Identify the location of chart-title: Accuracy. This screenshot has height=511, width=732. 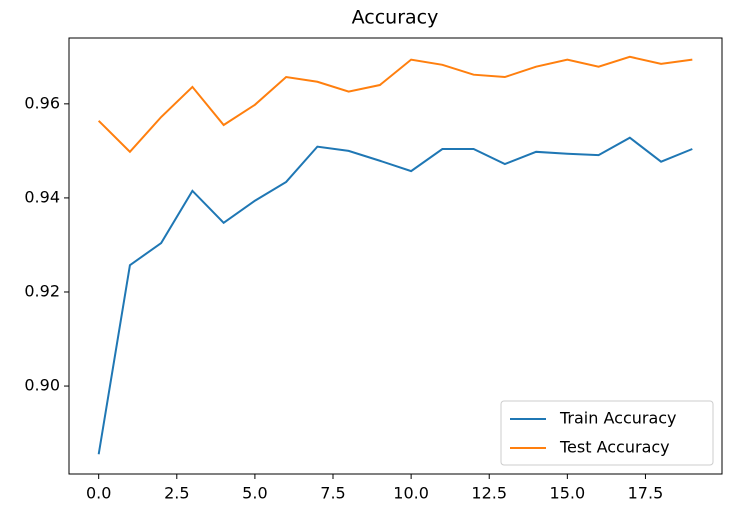
(395, 18).